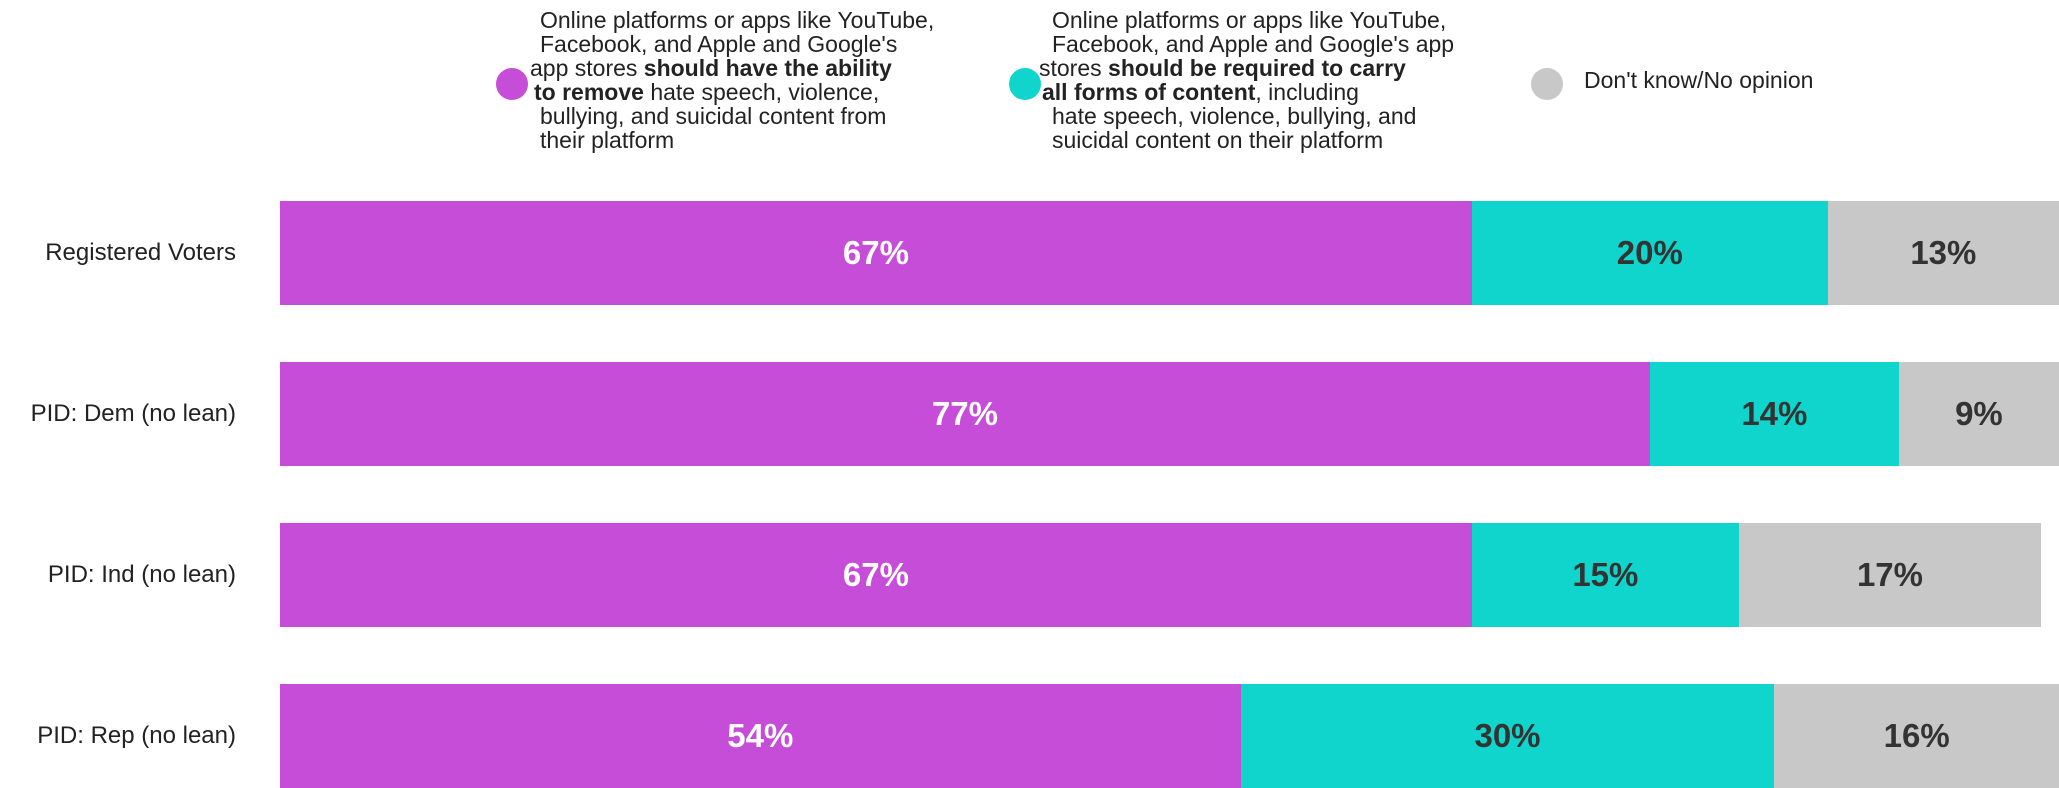 Image resolution: width=2059 pixels, height=788 pixels. I want to click on bar-segment-dk: 17%, so click(1890, 575).